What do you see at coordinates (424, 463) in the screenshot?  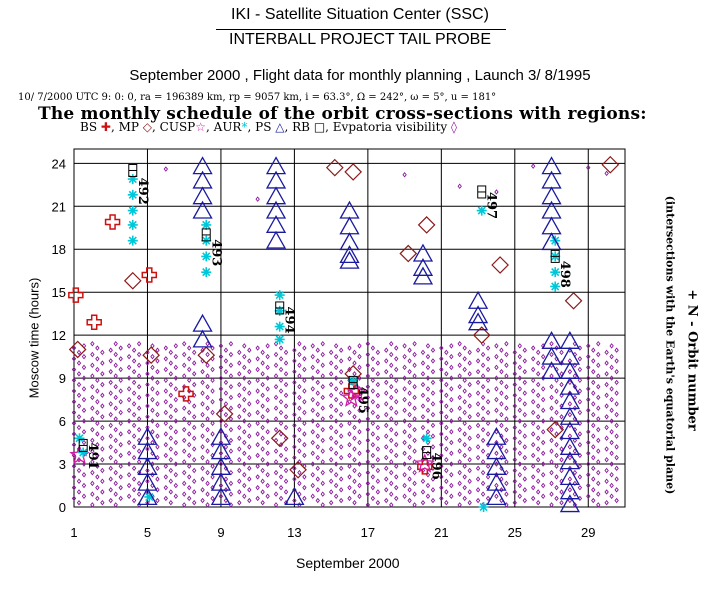 I see `cusp-star-marker` at bounding box center [424, 463].